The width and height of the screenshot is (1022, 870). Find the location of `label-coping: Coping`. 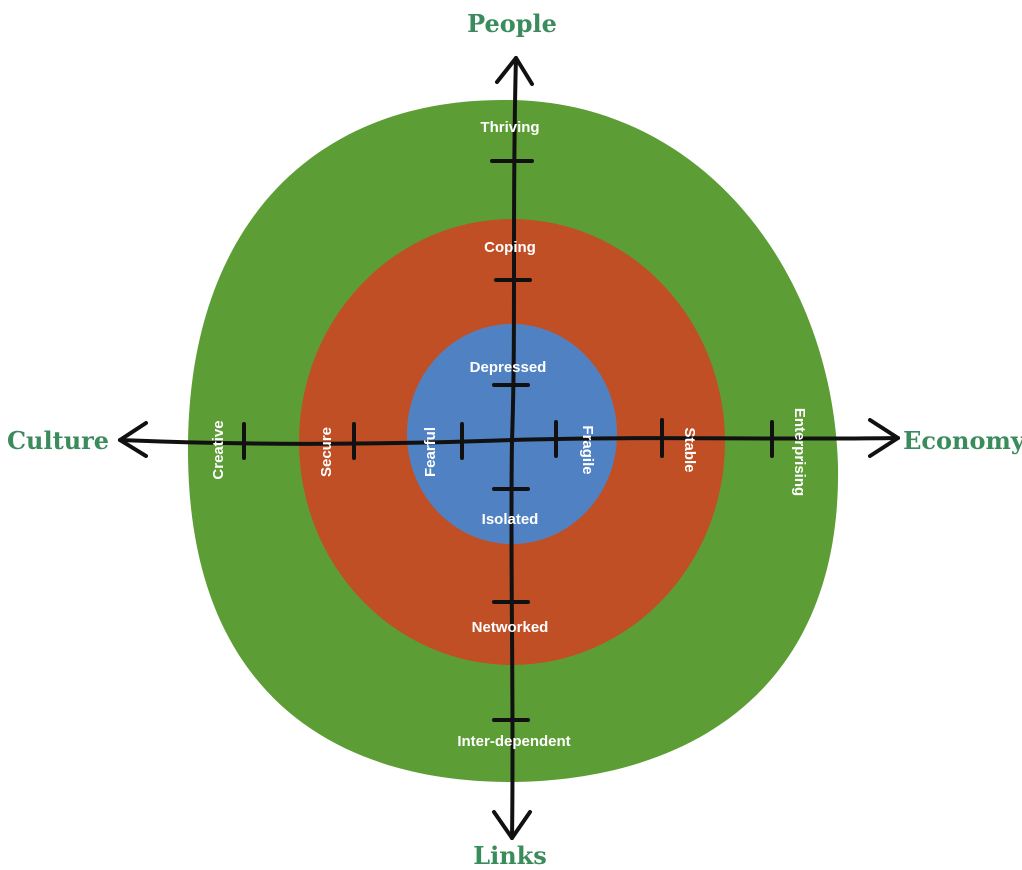

label-coping: Coping is located at coordinates (510, 247).